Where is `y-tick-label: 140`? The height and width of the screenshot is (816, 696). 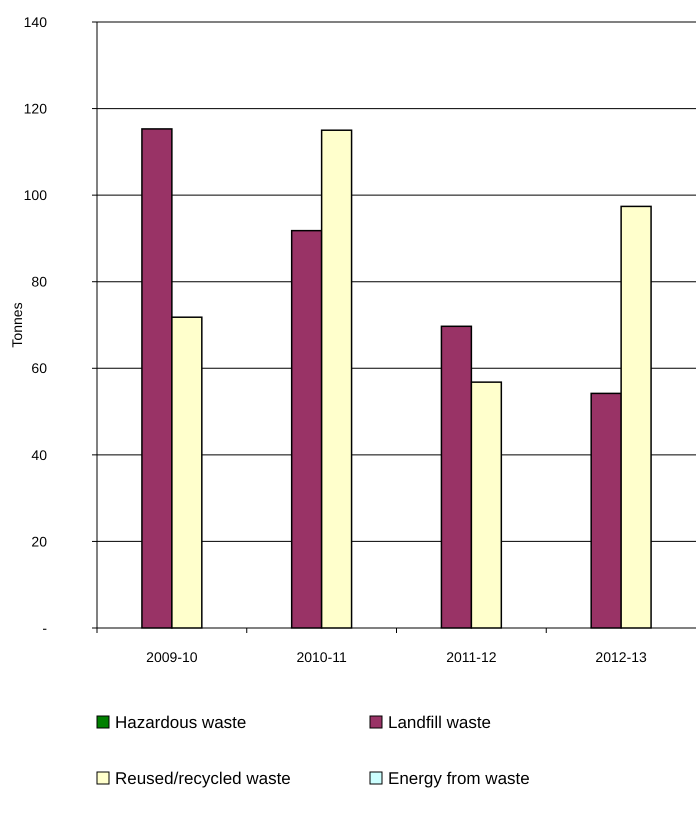 y-tick-label: 140 is located at coordinates (36, 22).